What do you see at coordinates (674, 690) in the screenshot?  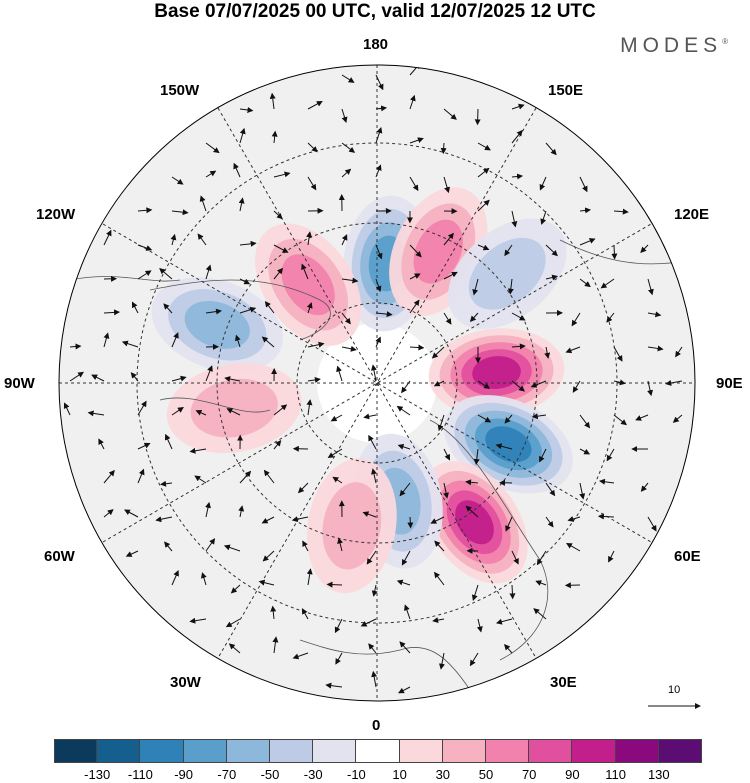 I see `vector-reference-label: 10` at bounding box center [674, 690].